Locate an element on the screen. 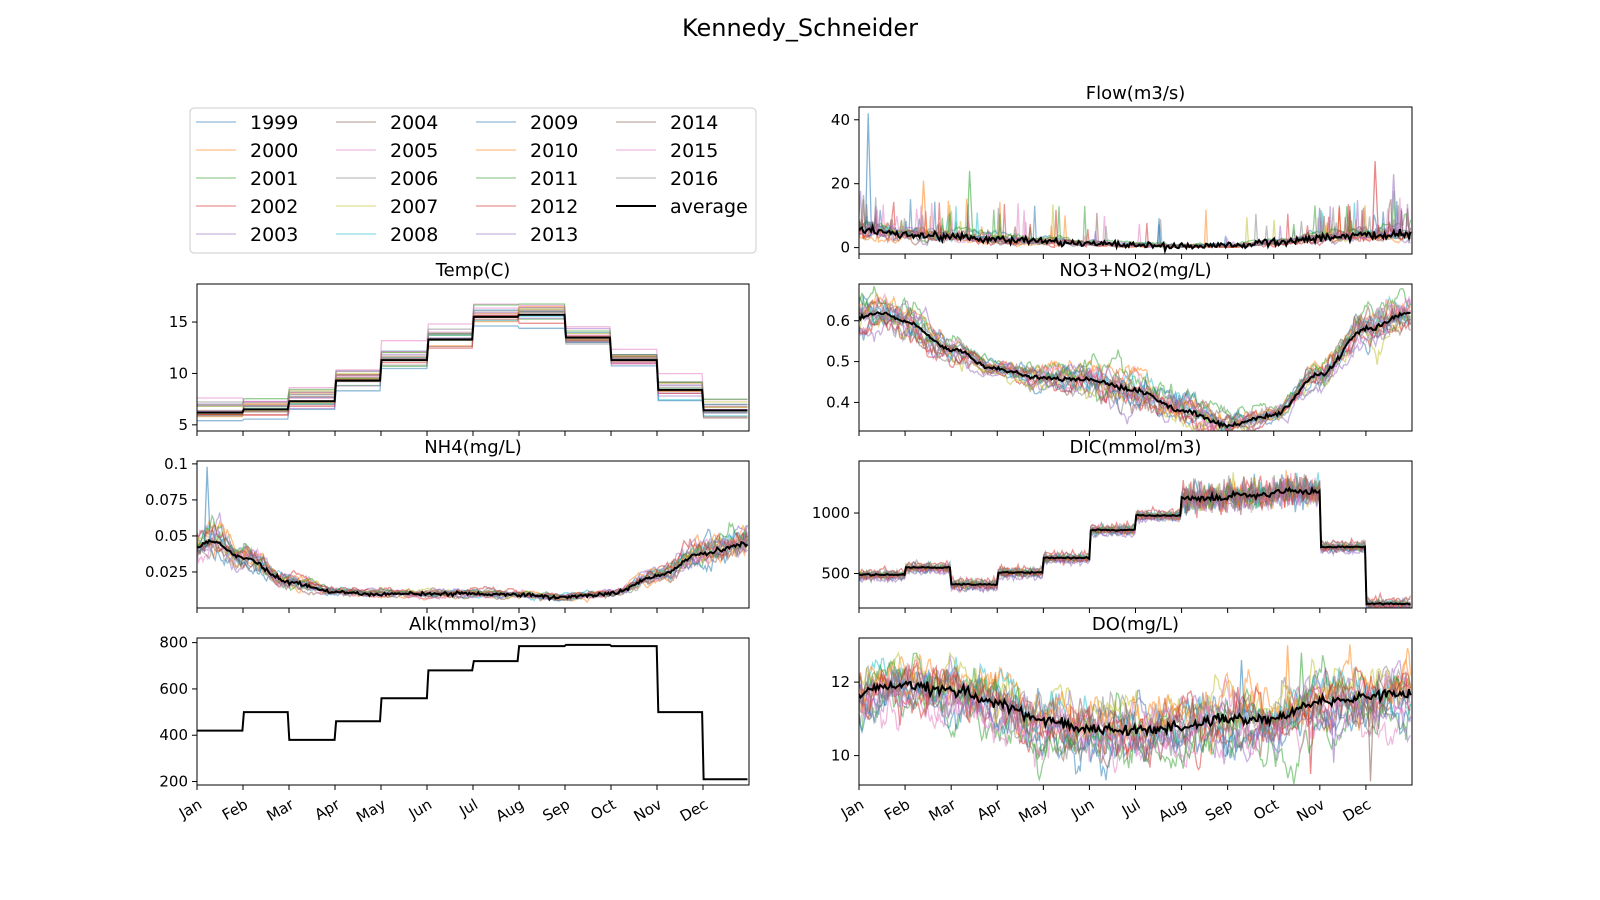  do-average-line is located at coordinates (1135, 708).